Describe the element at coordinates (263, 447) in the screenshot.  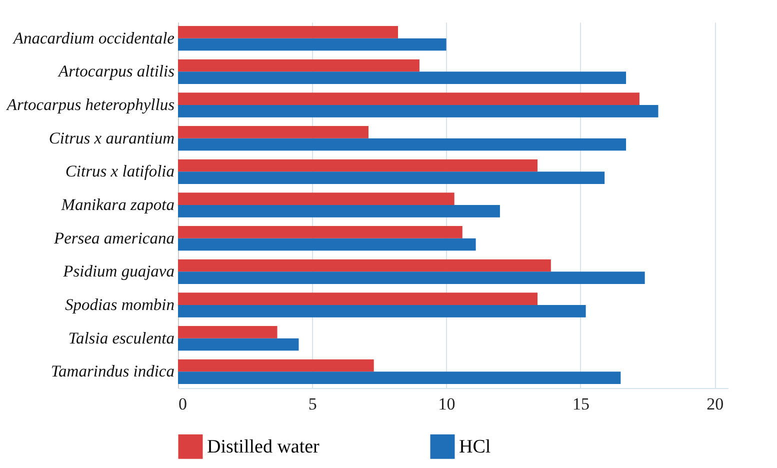
I see `legend-label: Distilled water` at that location.